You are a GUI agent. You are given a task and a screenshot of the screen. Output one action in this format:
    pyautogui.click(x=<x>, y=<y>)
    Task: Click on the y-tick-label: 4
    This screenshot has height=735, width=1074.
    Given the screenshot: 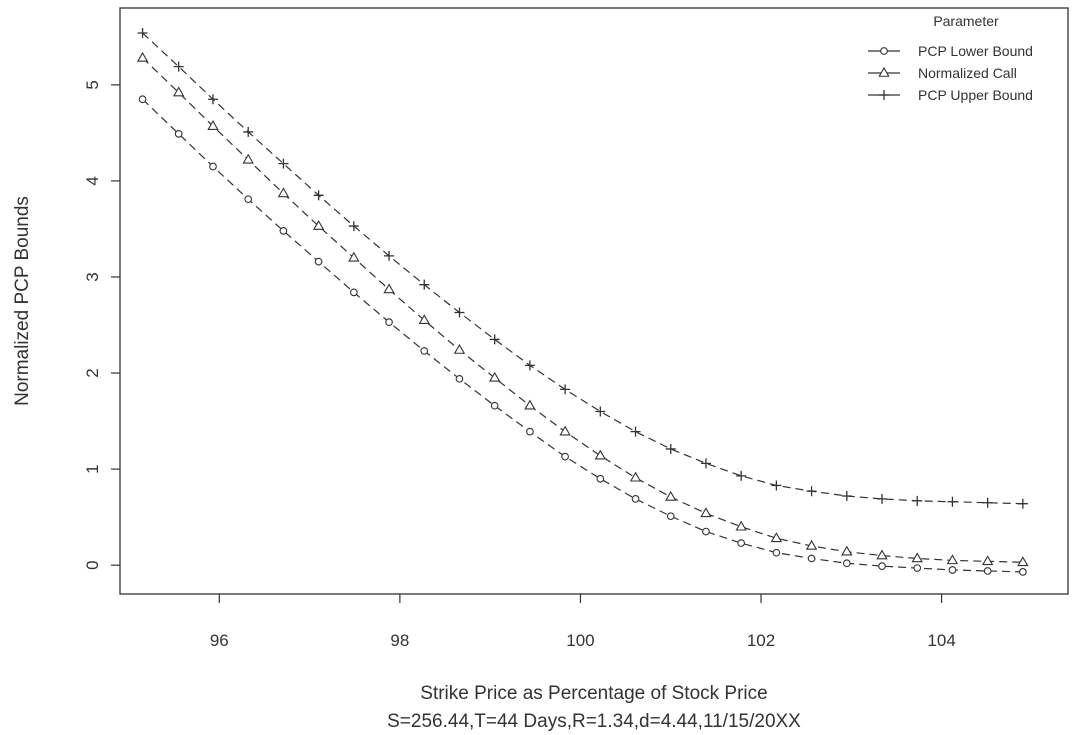 What is the action you would take?
    pyautogui.click(x=92, y=180)
    